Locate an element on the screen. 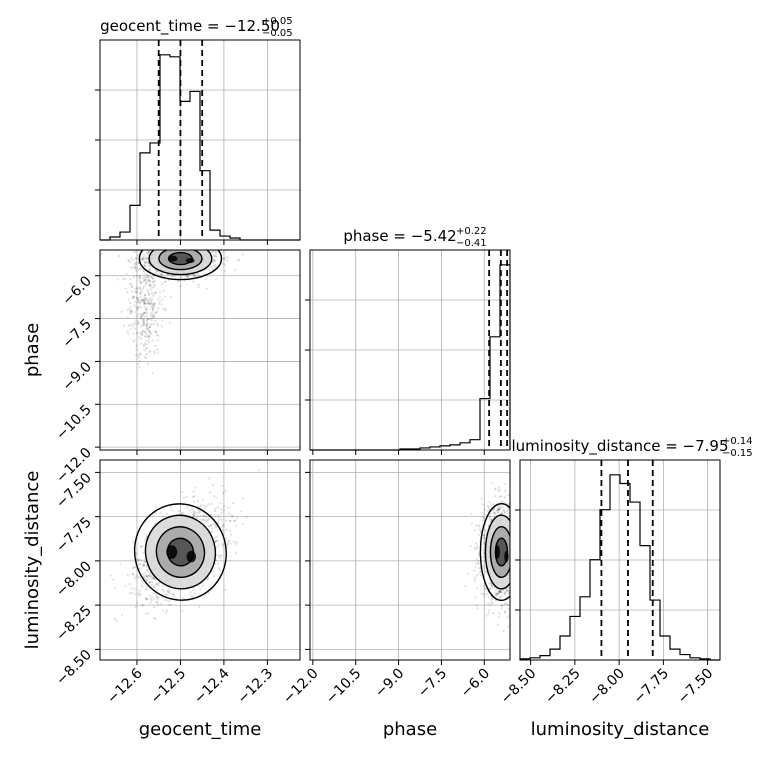  y-tick-label: −8.00 is located at coordinates (74, 579).